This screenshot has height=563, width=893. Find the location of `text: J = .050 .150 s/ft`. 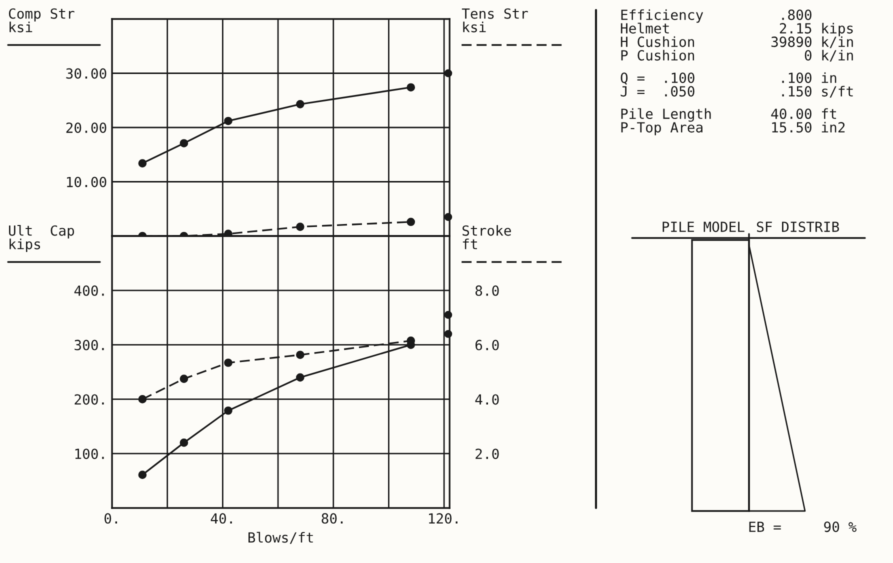

text: J = .050 .150 s/ft is located at coordinates (736, 92).